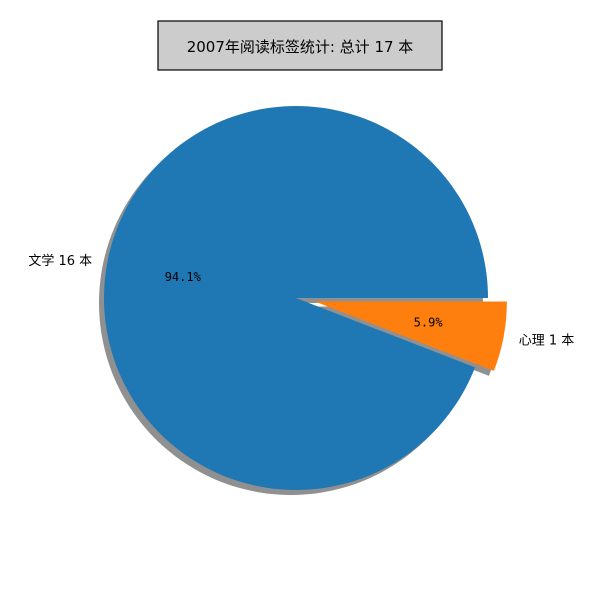 This screenshot has width=600, height=600. Describe the element at coordinates (547, 341) in the screenshot. I see `slice-label-psychology: 心理 1 本` at that location.